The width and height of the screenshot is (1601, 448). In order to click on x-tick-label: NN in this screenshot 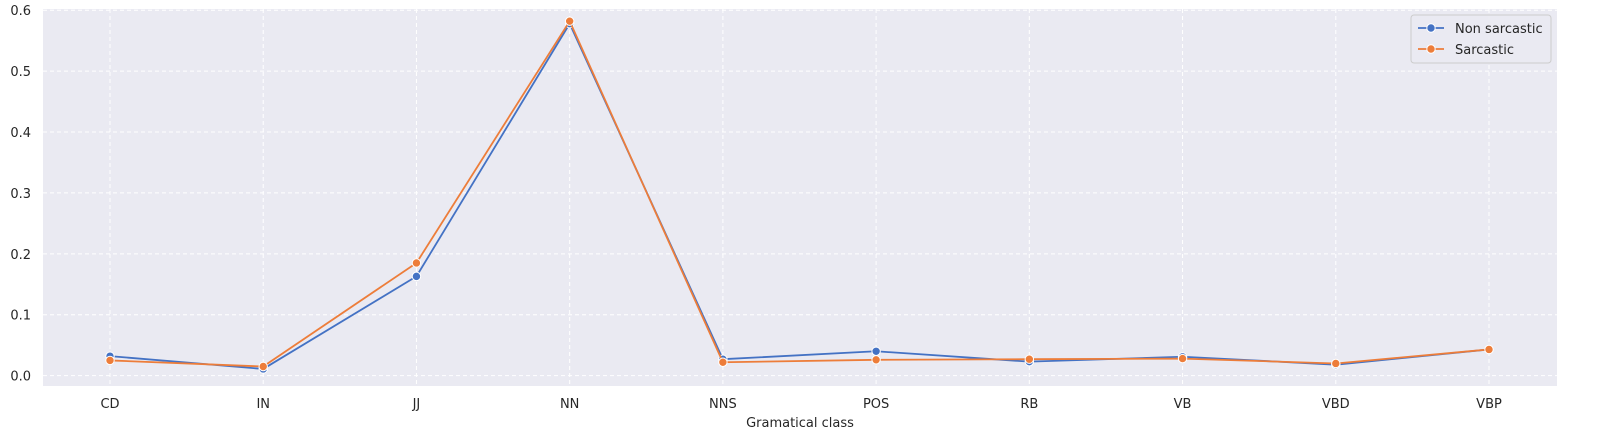, I will do `click(569, 404)`.